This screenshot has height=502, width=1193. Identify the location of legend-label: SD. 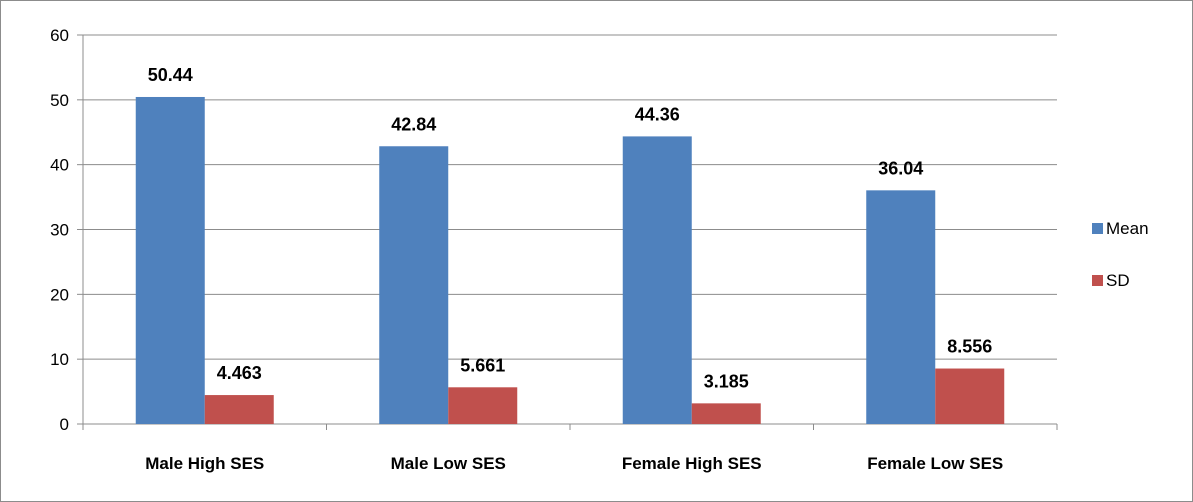
(1118, 280).